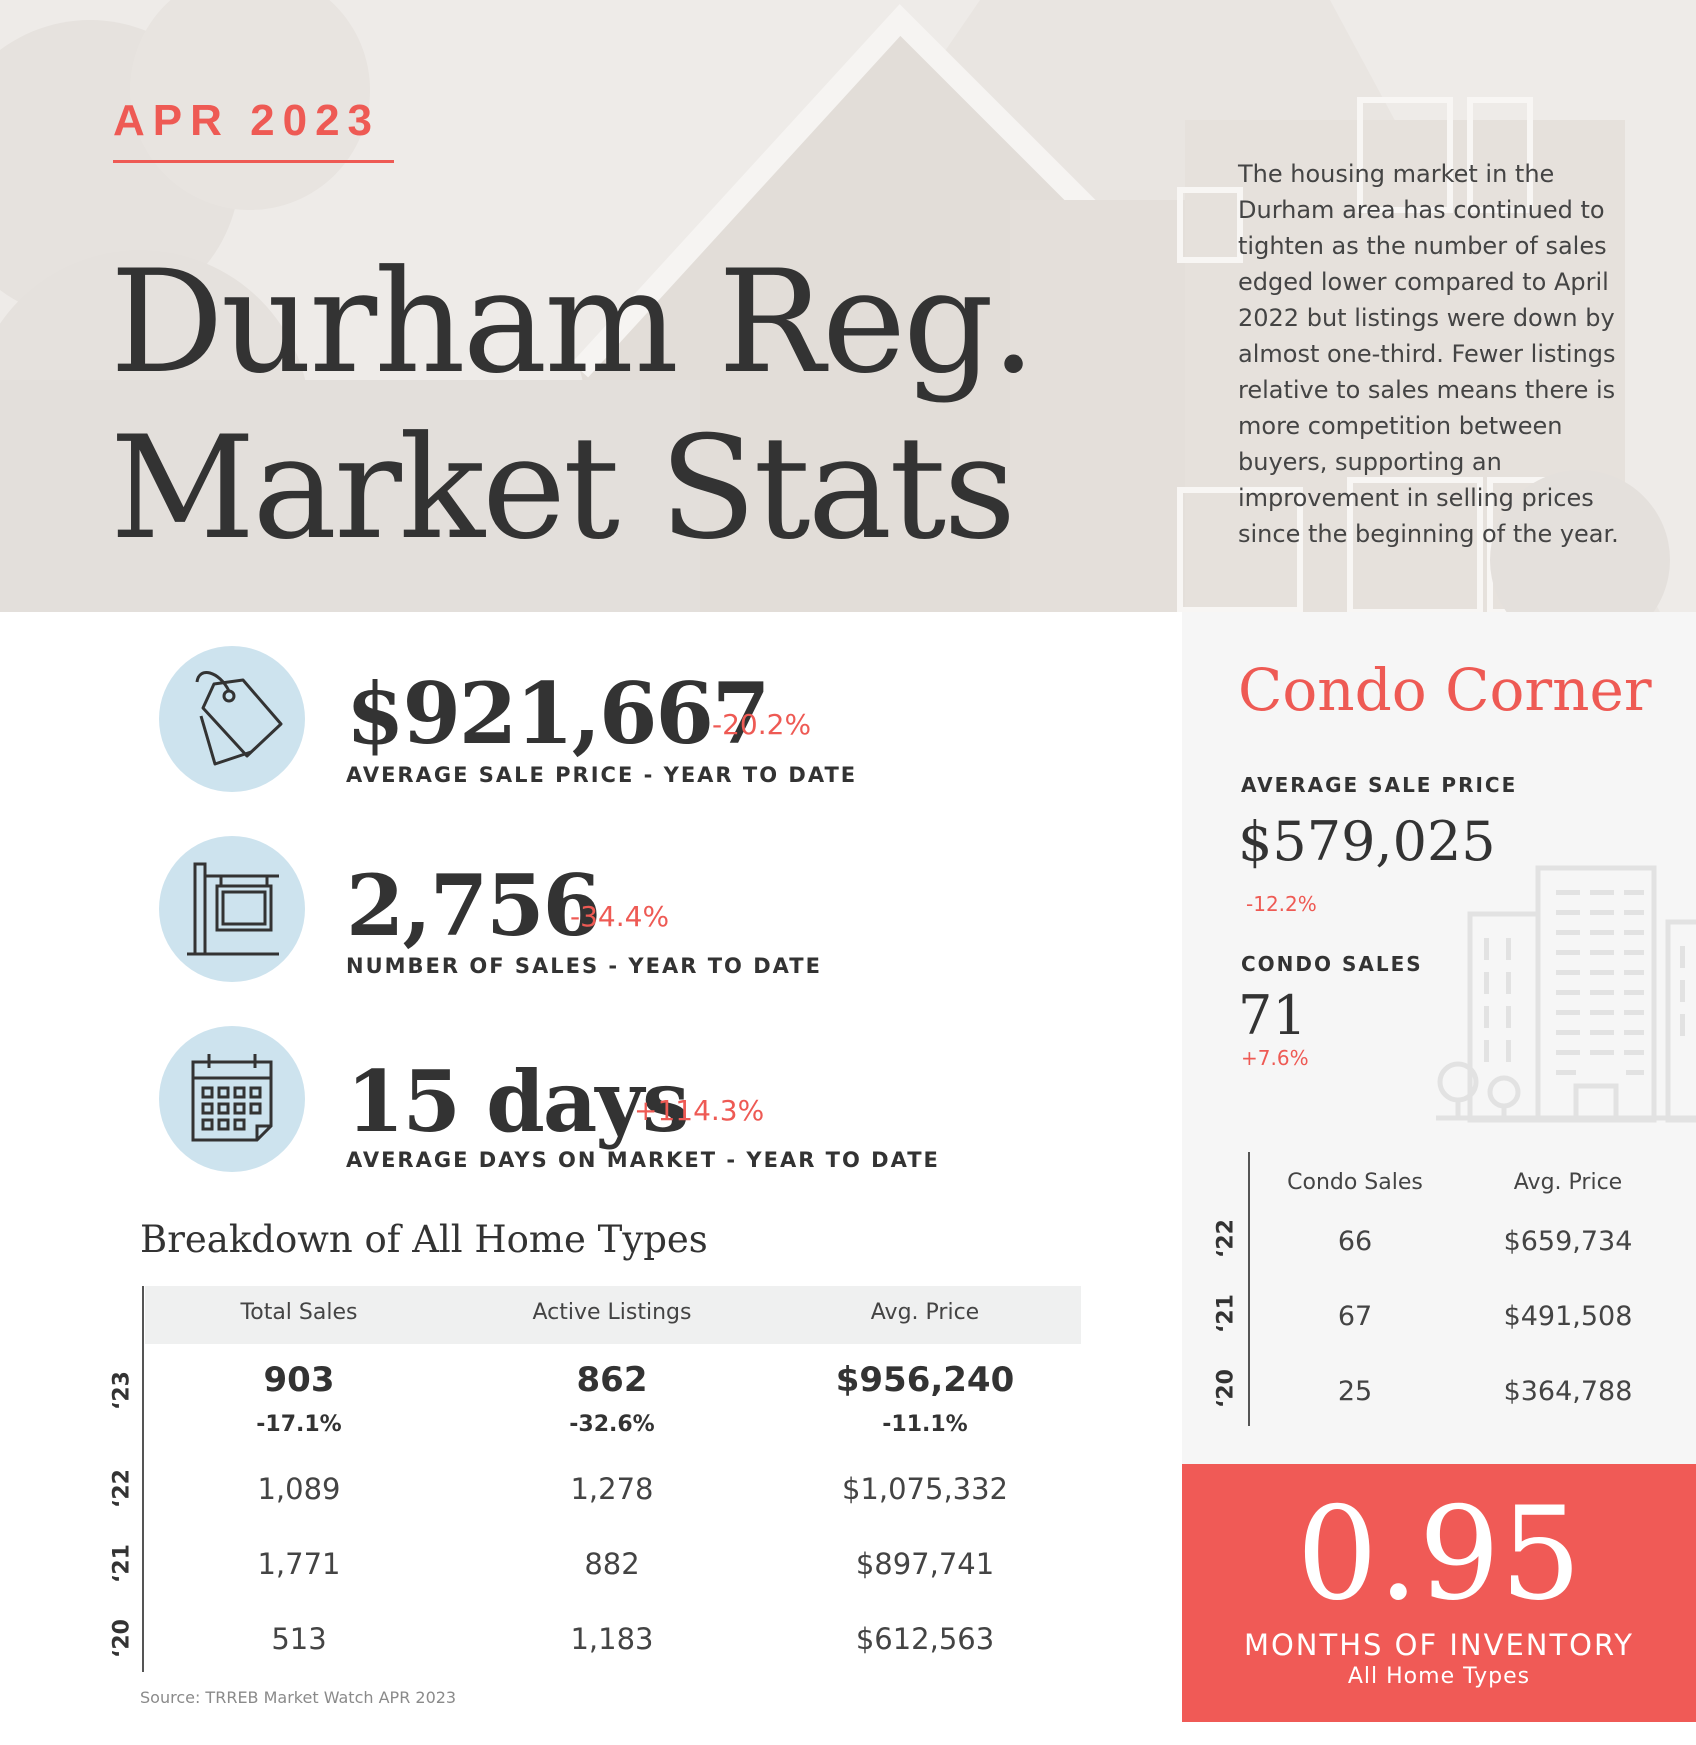 The image size is (1696, 1745). I want to click on table-year-axis-line, so click(143, 1479).